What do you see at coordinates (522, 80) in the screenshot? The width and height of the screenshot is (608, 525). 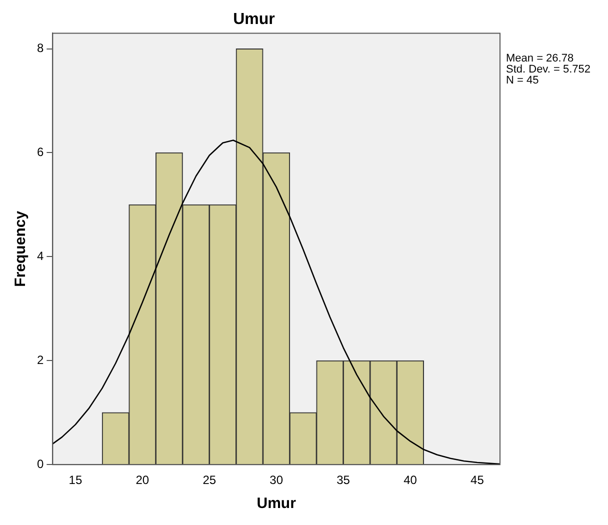 I see `text: N = 45` at bounding box center [522, 80].